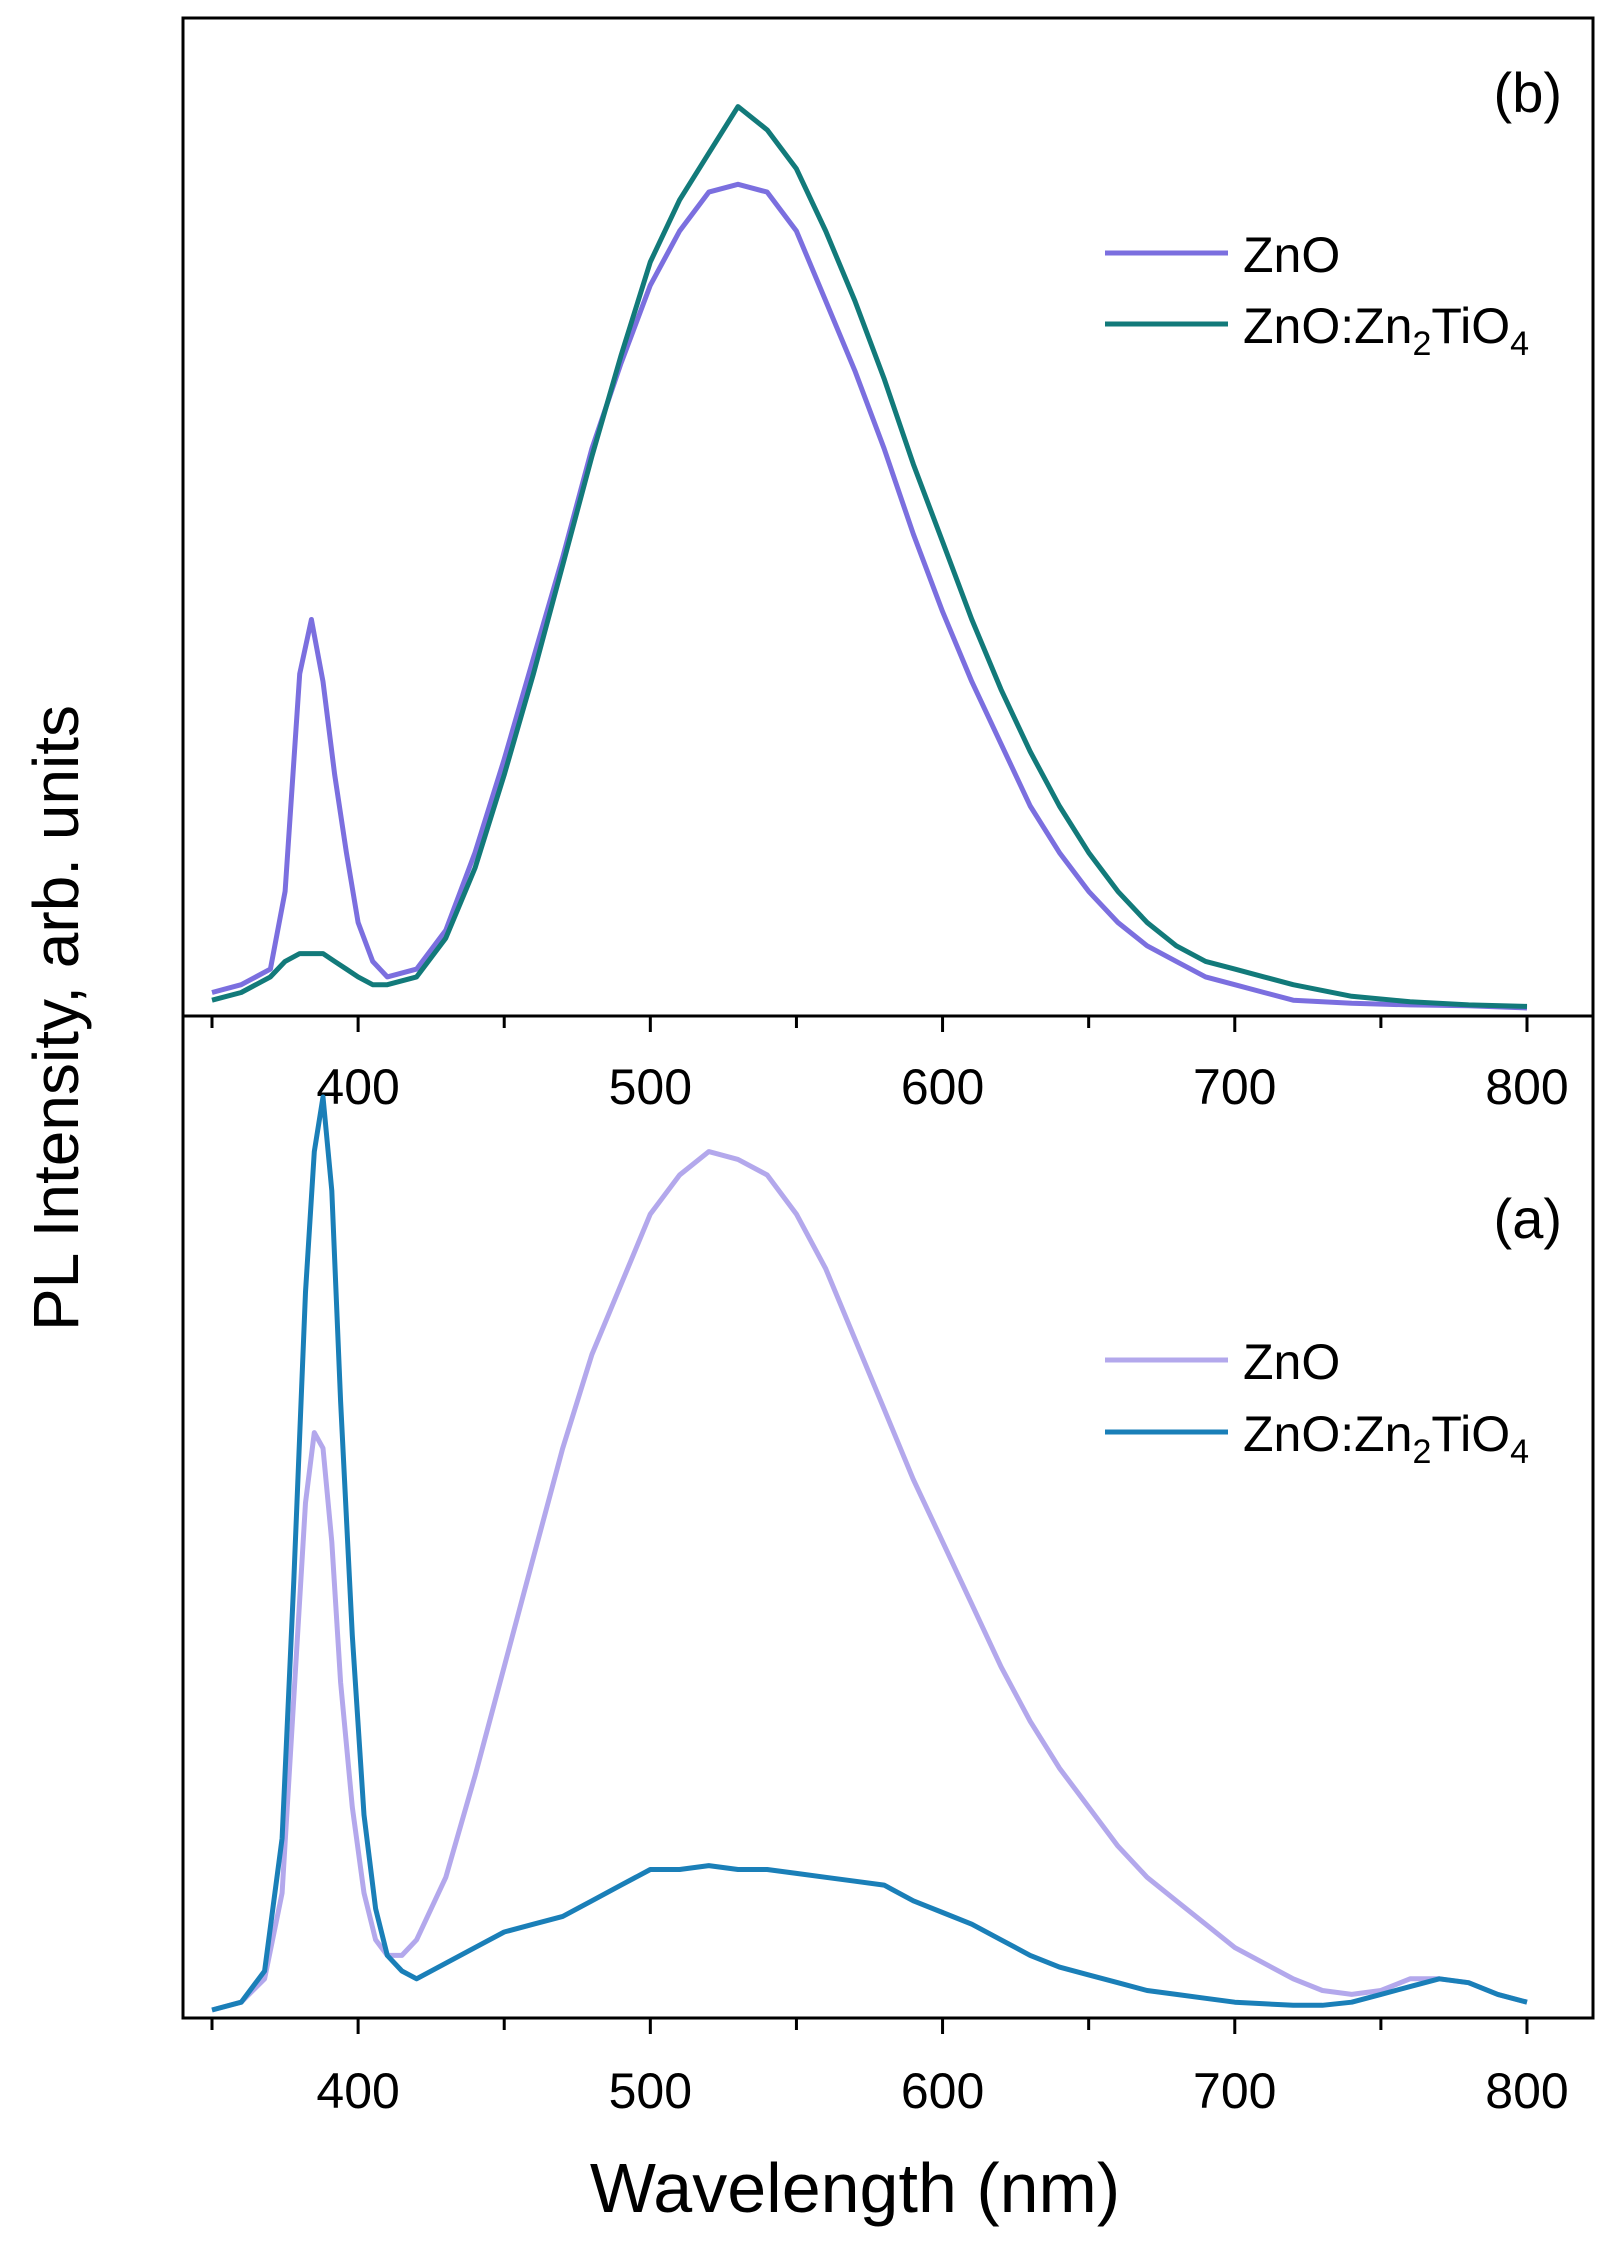  Describe the element at coordinates (855, 2188) in the screenshot. I see `x-axis-label: Wavelength (nm)` at that location.